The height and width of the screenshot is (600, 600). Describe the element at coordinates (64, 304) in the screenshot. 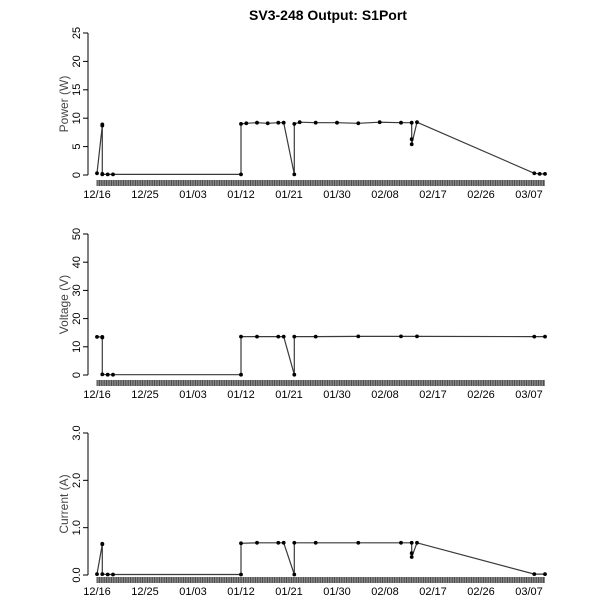

I see `y-axis-title: Voltage (V)` at that location.